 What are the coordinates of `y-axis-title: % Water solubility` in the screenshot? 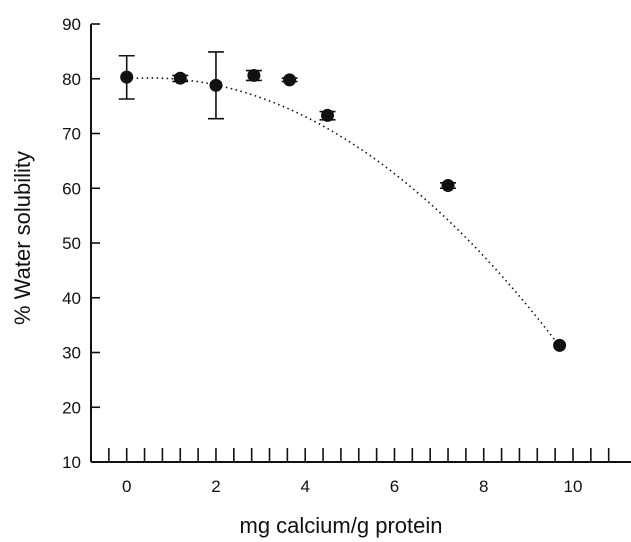 It's located at (22, 238).